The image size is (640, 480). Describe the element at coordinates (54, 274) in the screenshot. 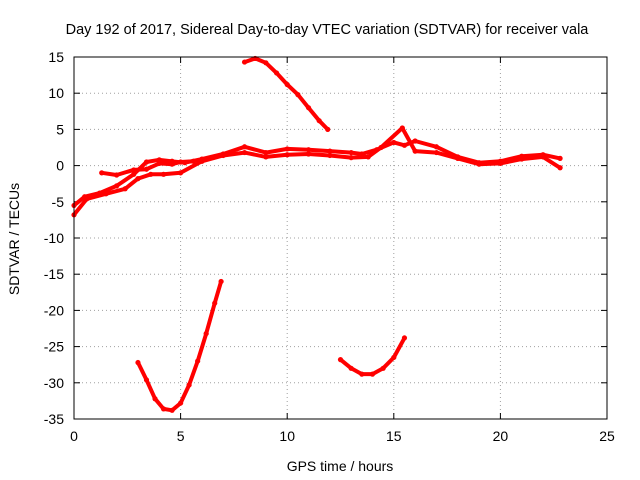

I see `y-tick-label: -15` at that location.